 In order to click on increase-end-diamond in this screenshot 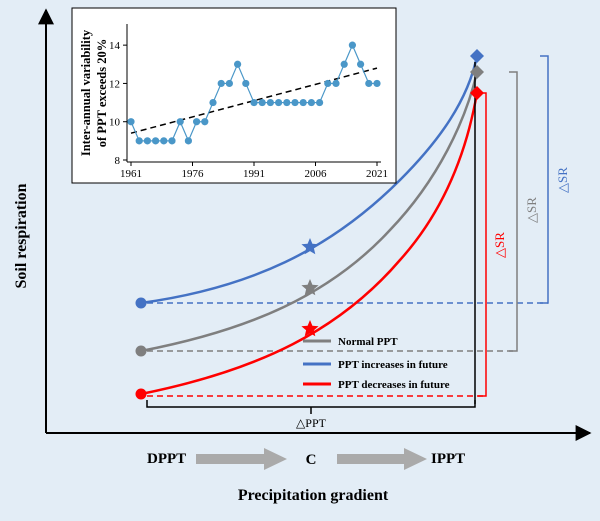, I will do `click(477, 56)`.